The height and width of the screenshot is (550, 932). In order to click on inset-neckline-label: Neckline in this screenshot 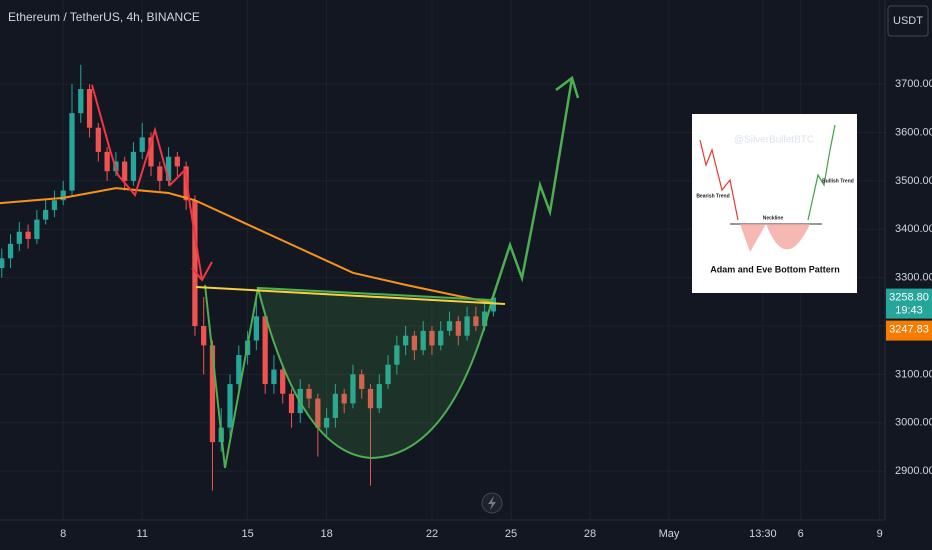, I will do `click(773, 218)`.